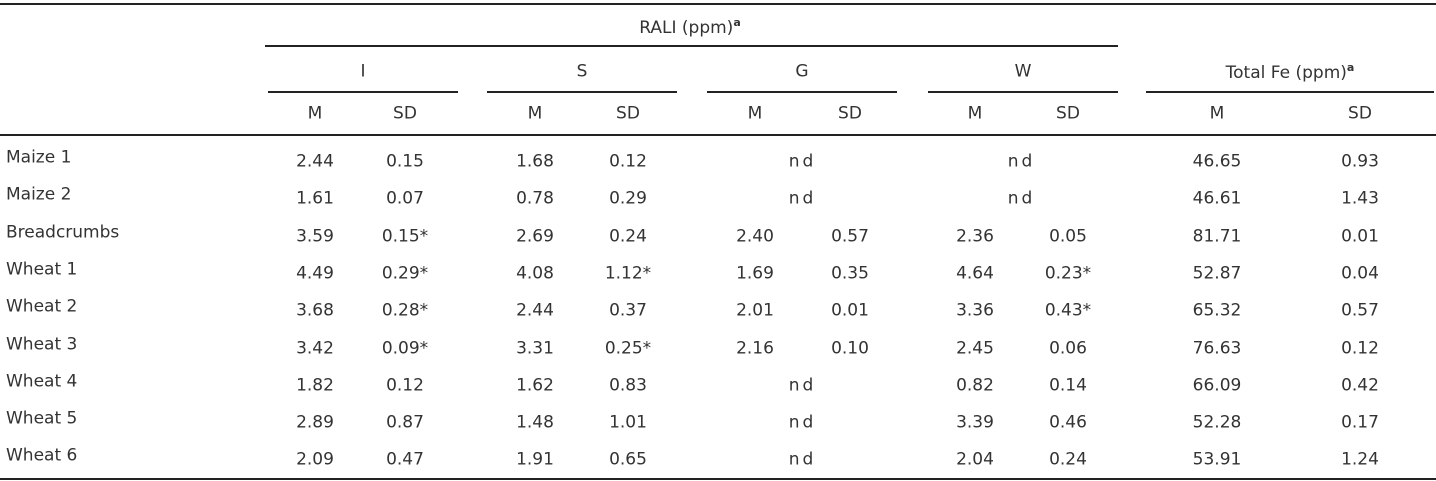 This screenshot has width=1436, height=481. What do you see at coordinates (1068, 422) in the screenshot?
I see `cell: 0.46` at bounding box center [1068, 422].